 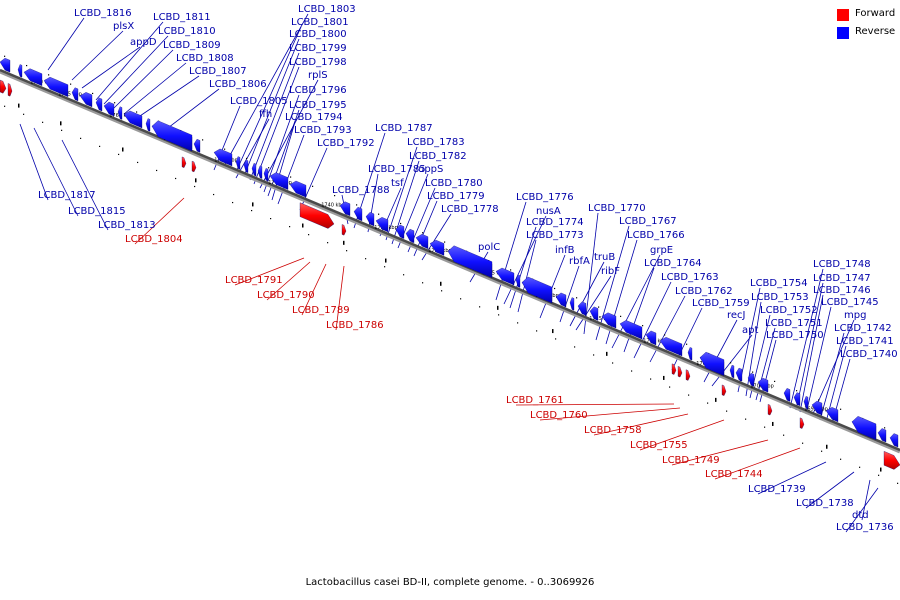 What do you see at coordinates (789, 310) in the screenshot?
I see `reverse-gene-label: LCBD_1752` at bounding box center [789, 310].